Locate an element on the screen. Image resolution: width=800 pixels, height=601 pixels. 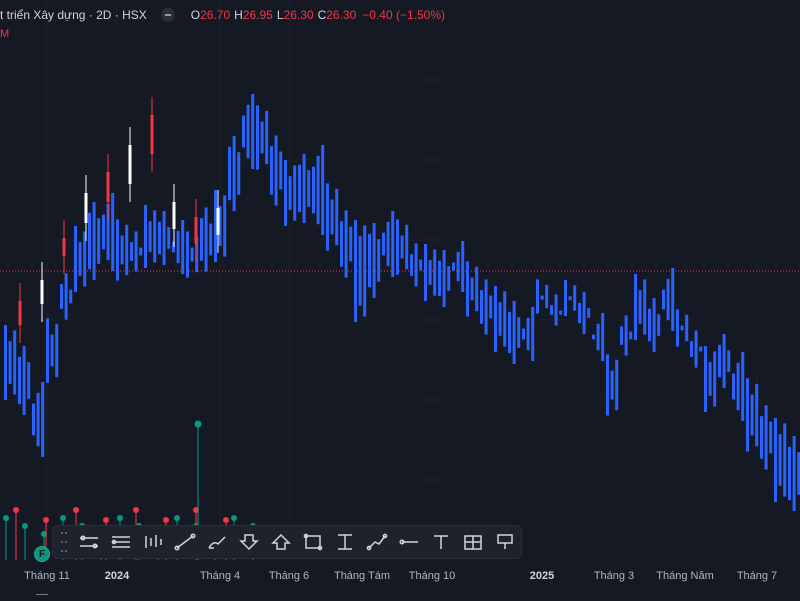
brush-tool-icon is located at coordinates (217, 542).